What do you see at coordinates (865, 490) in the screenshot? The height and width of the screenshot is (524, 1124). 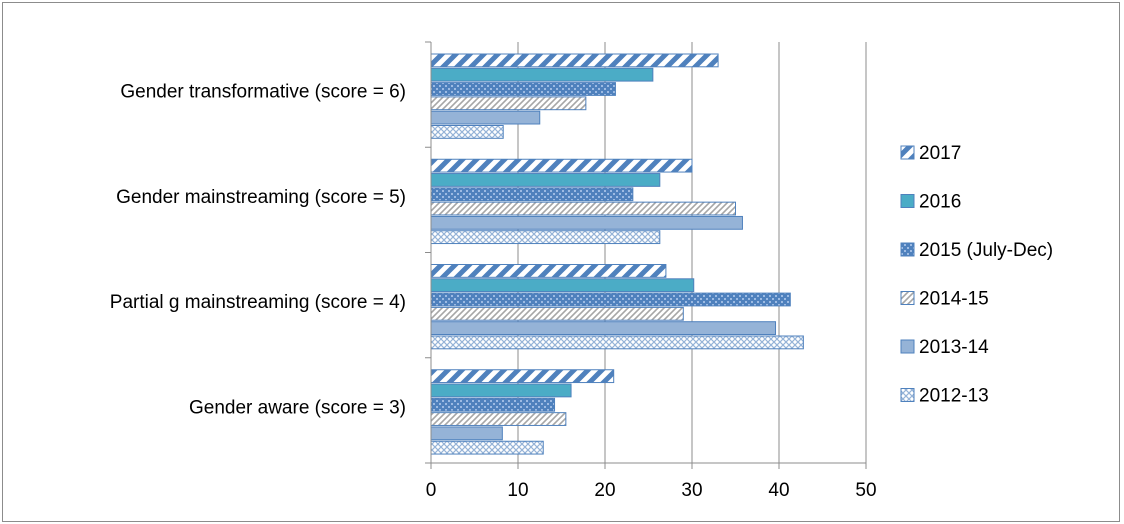 I see `x-tick-label: 50` at bounding box center [865, 490].